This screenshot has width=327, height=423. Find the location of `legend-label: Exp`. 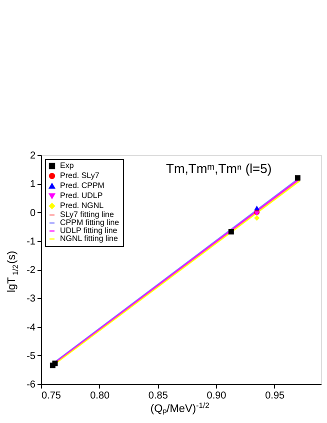

legend-label: Exp is located at coordinates (67, 165).